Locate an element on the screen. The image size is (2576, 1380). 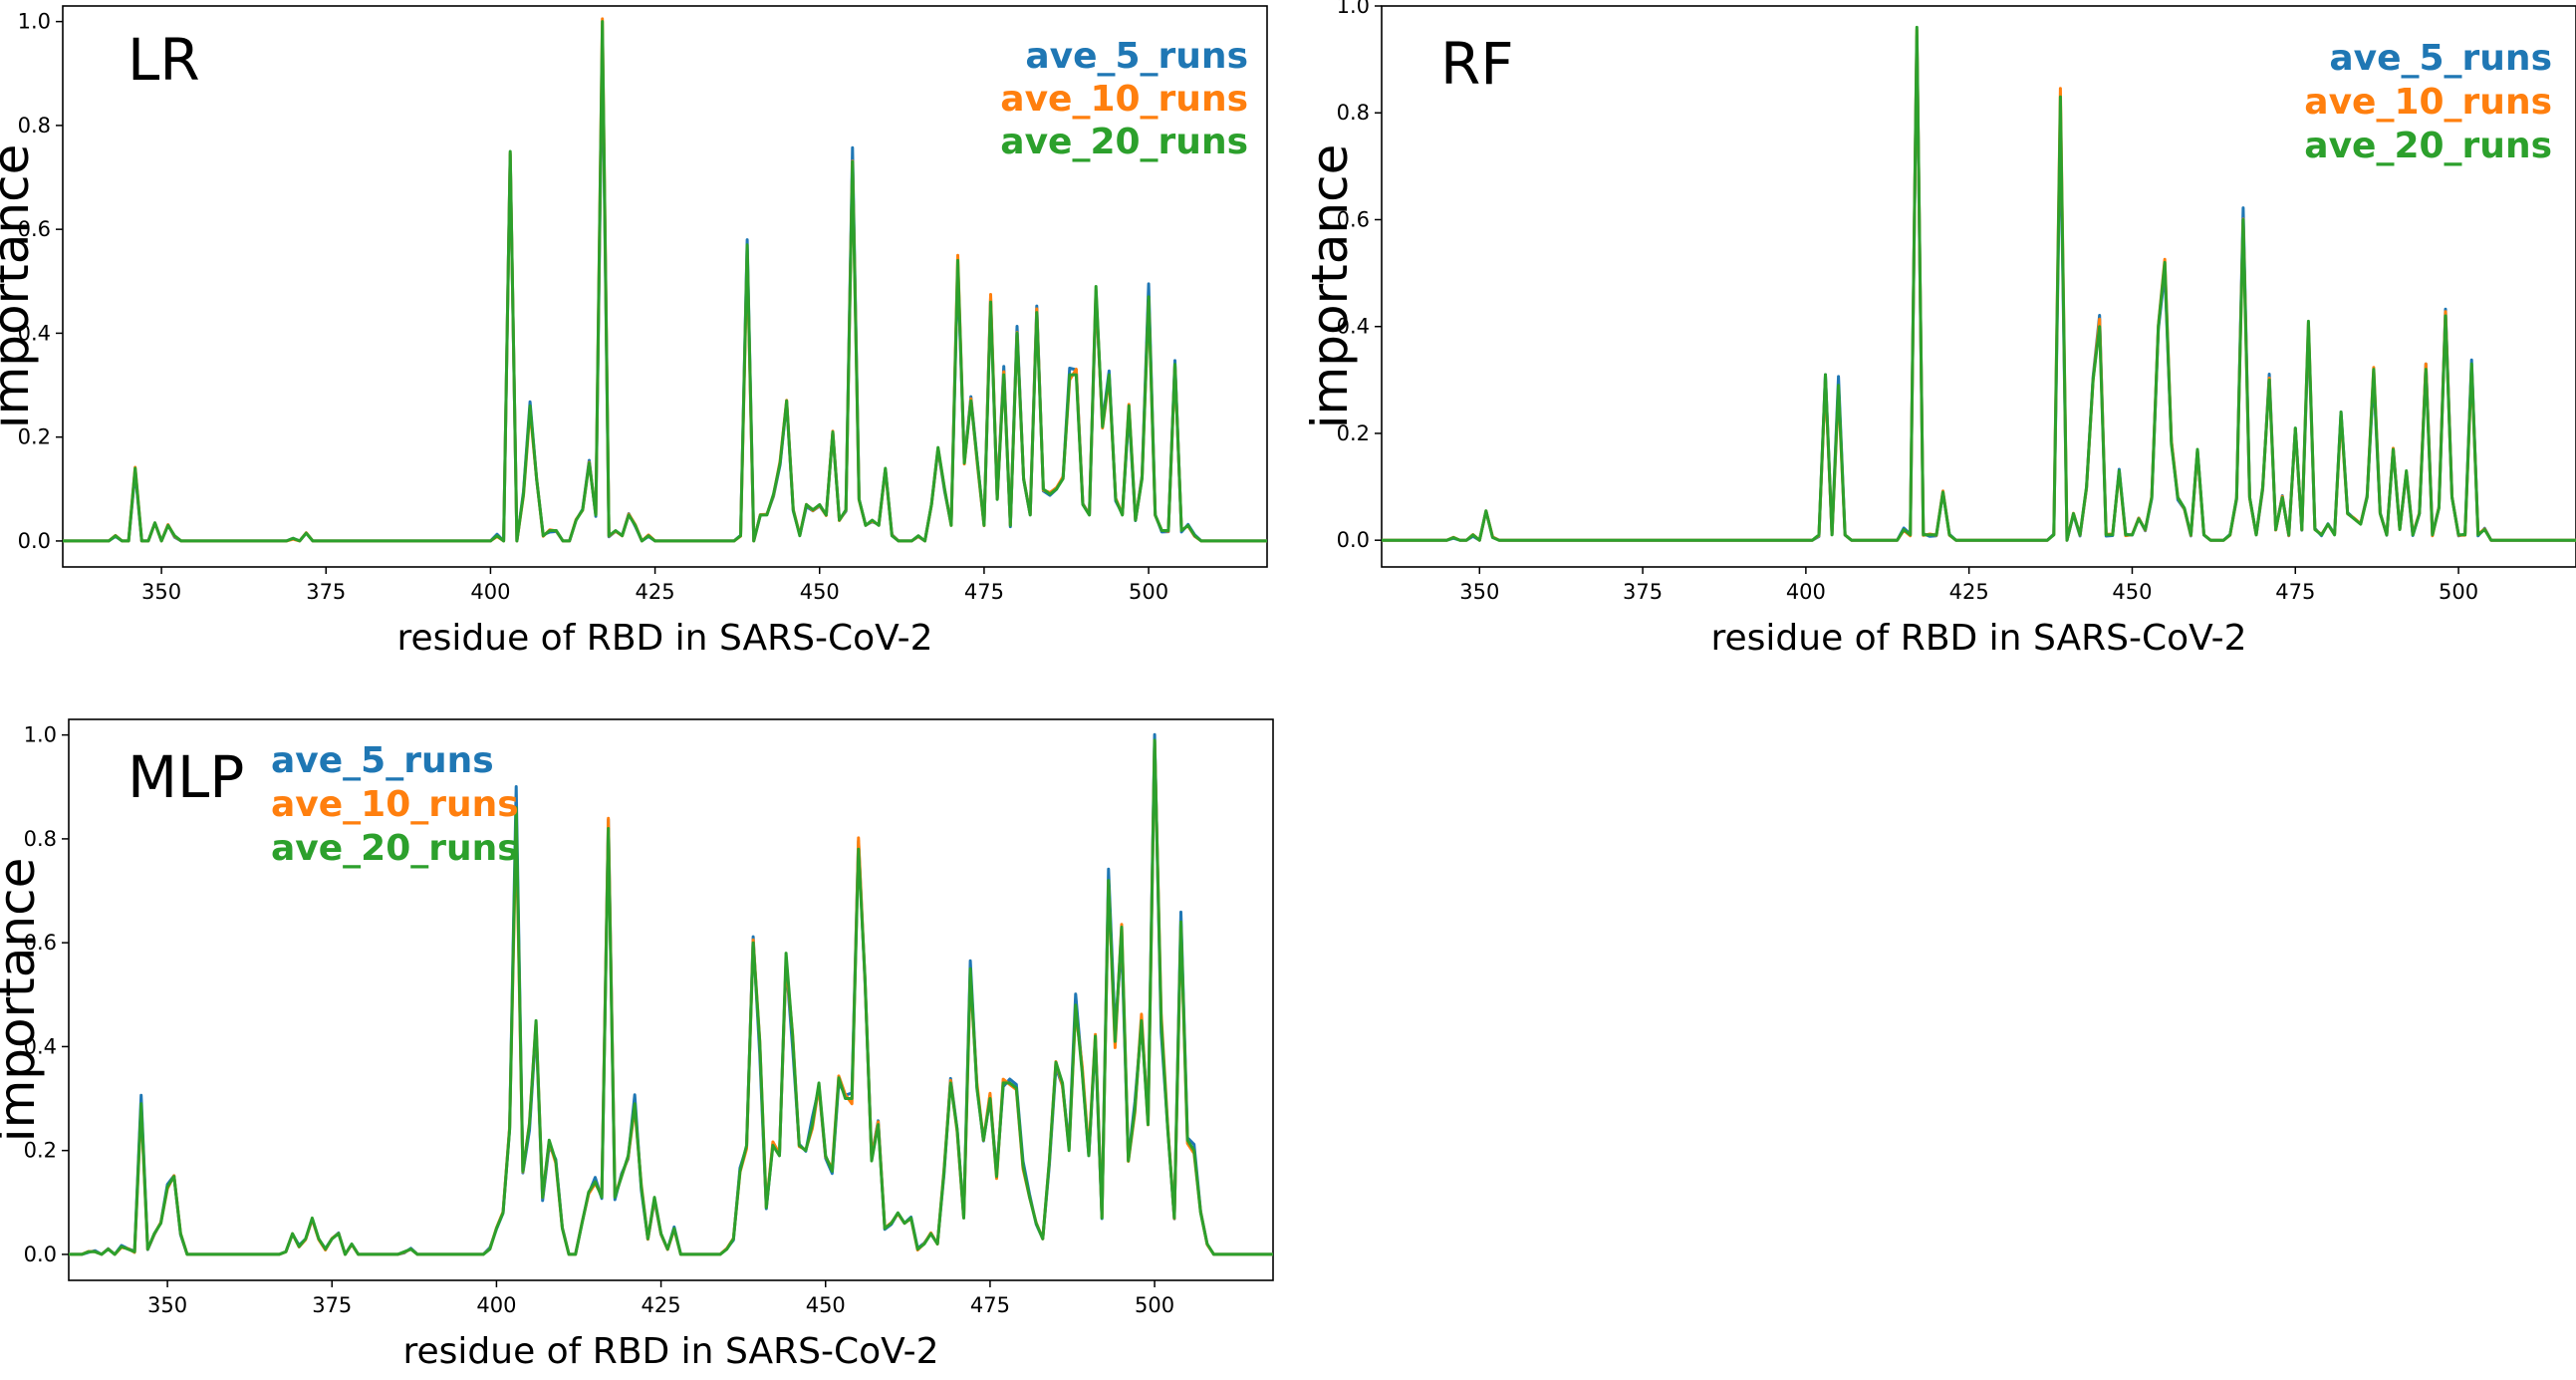
lr-ytick-label: 0.6 is located at coordinates (34, 229).